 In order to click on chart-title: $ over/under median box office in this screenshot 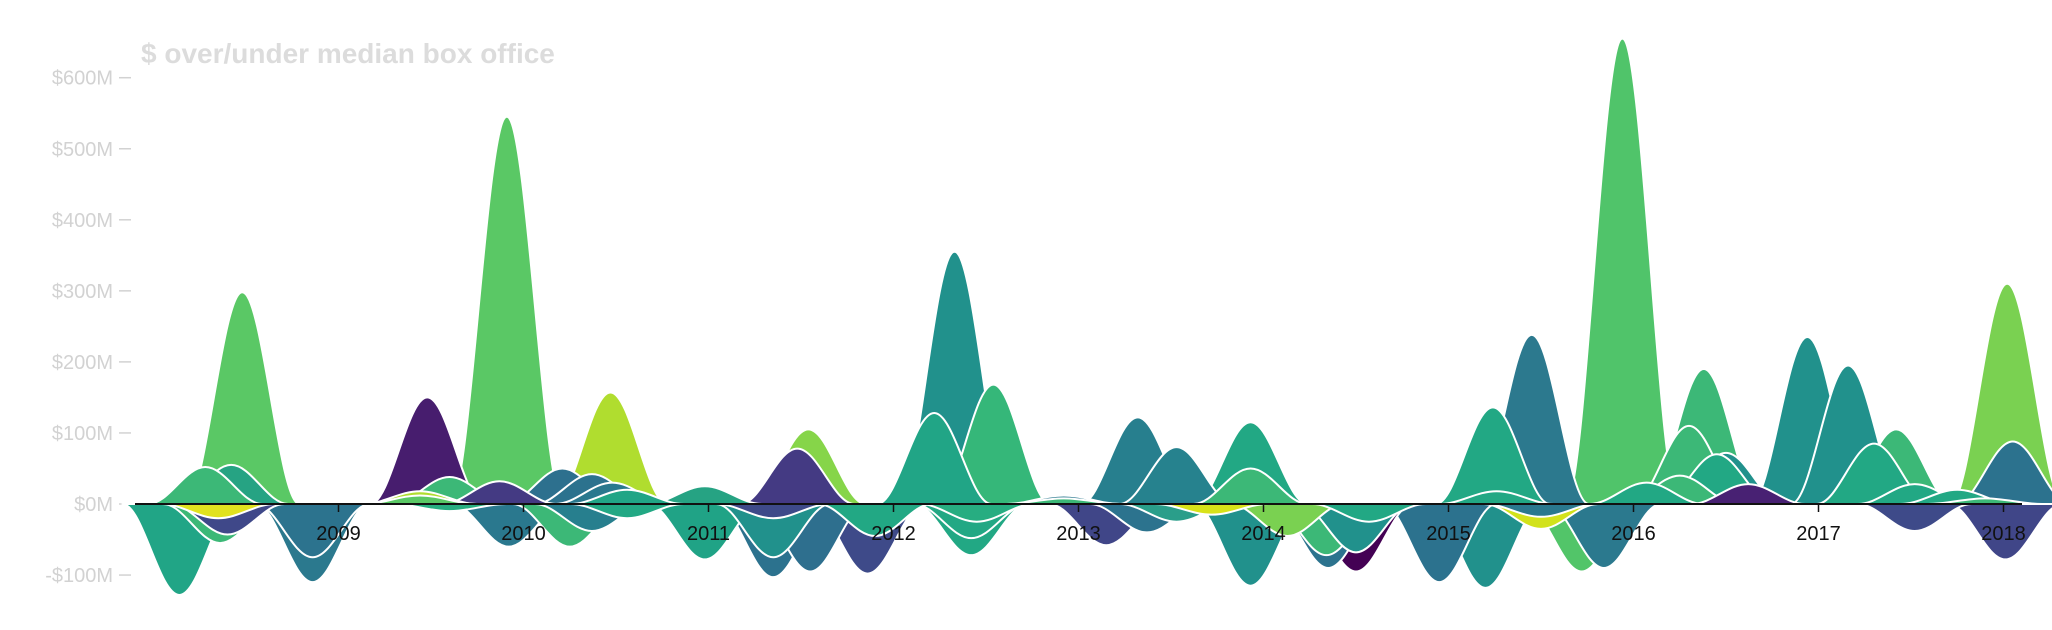, I will do `click(348, 53)`.